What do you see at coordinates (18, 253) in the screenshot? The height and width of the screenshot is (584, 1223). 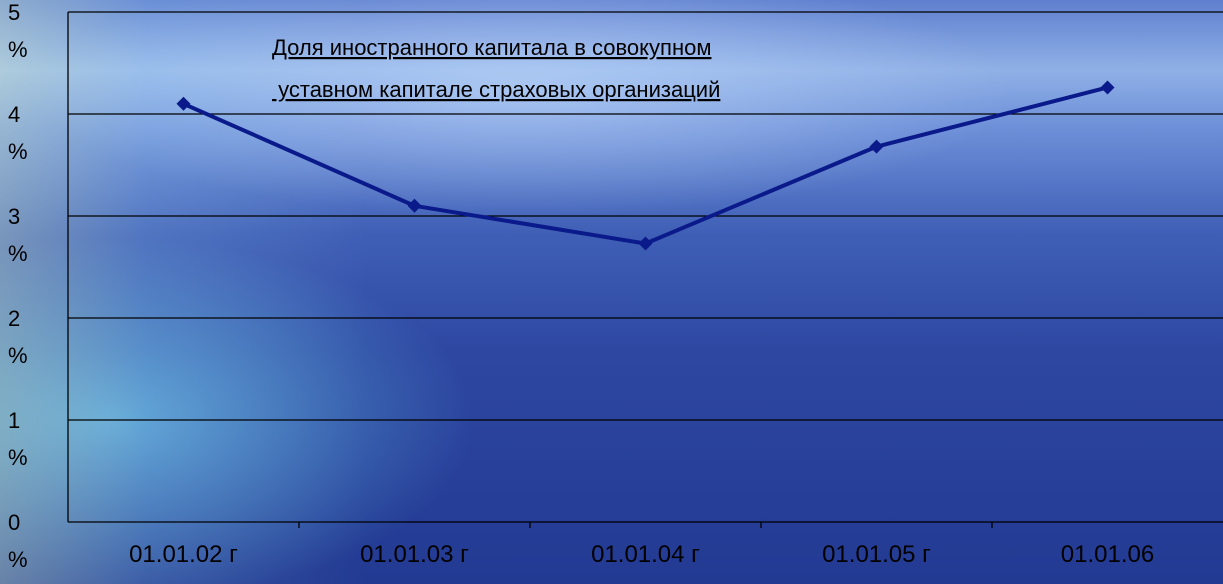 I see `y-tick-unit-3: %` at bounding box center [18, 253].